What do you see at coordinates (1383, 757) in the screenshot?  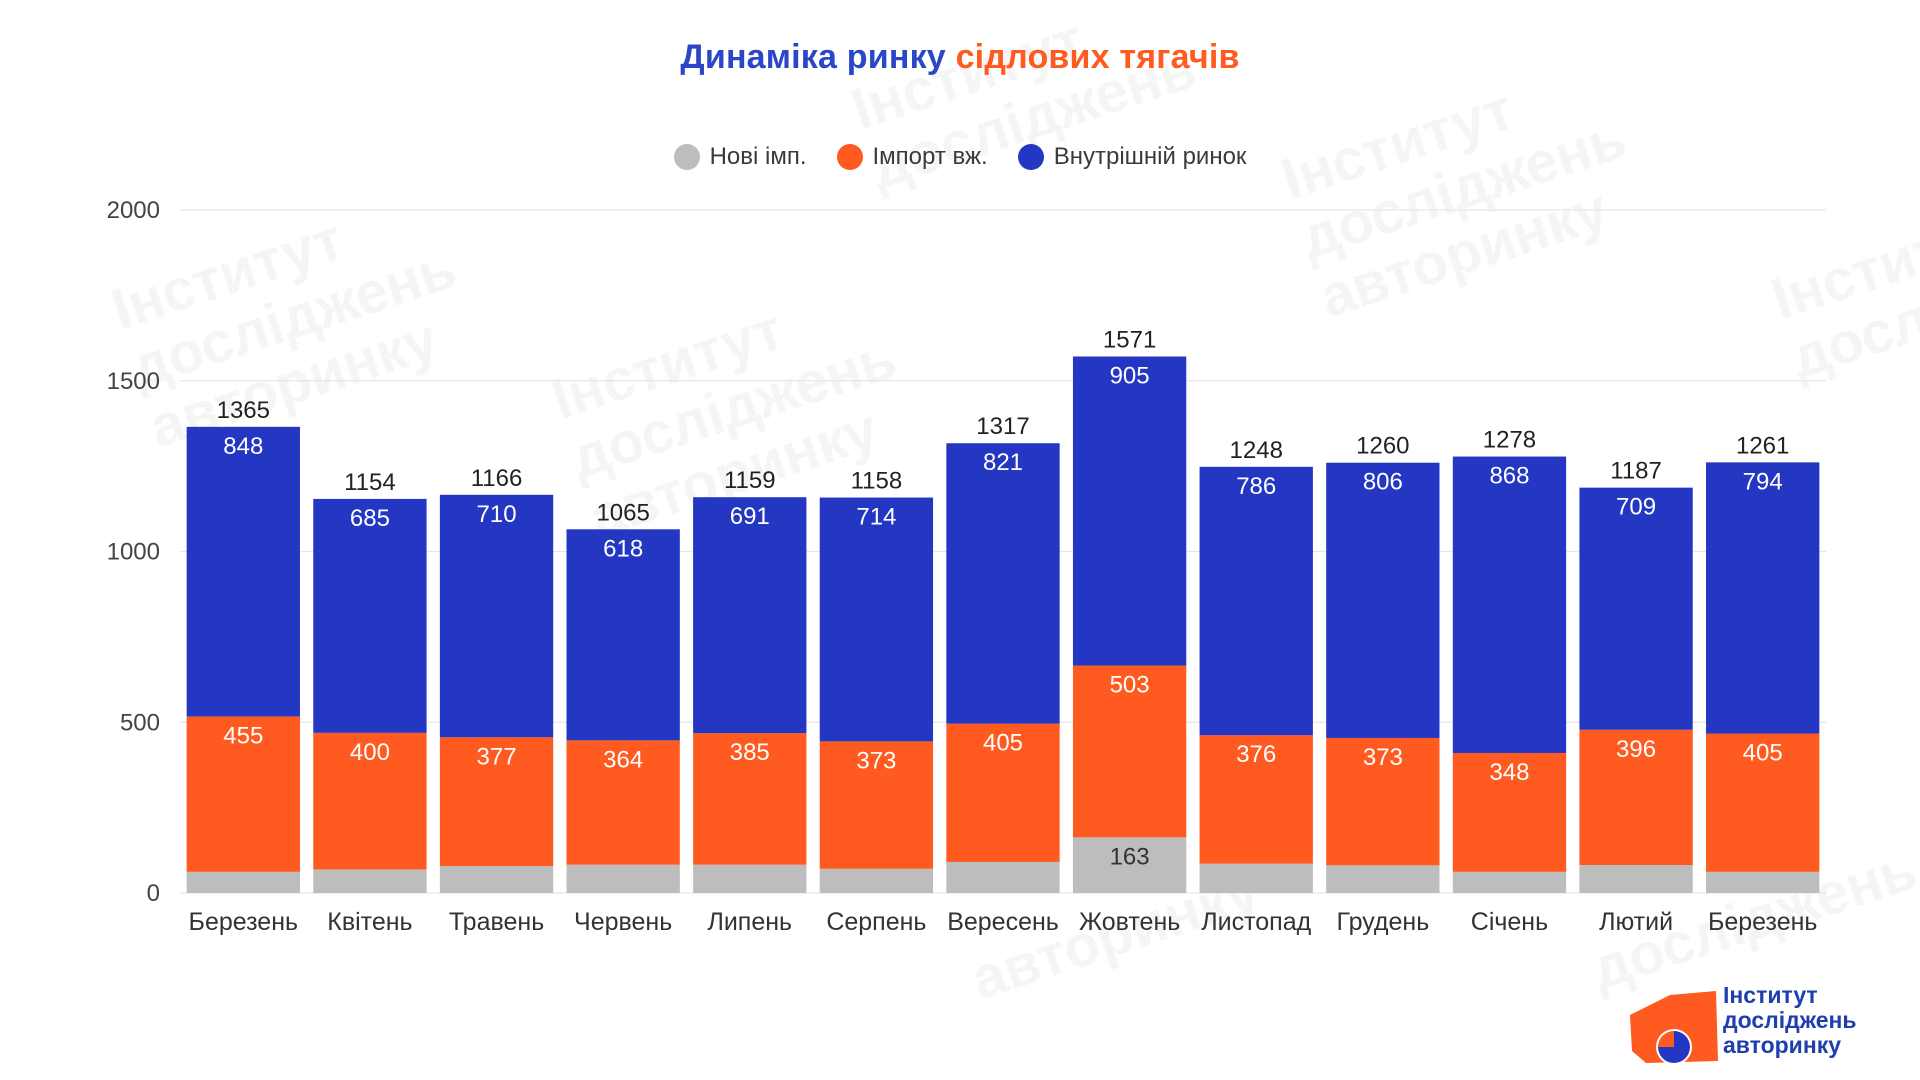 I see `data-label: 373` at bounding box center [1383, 757].